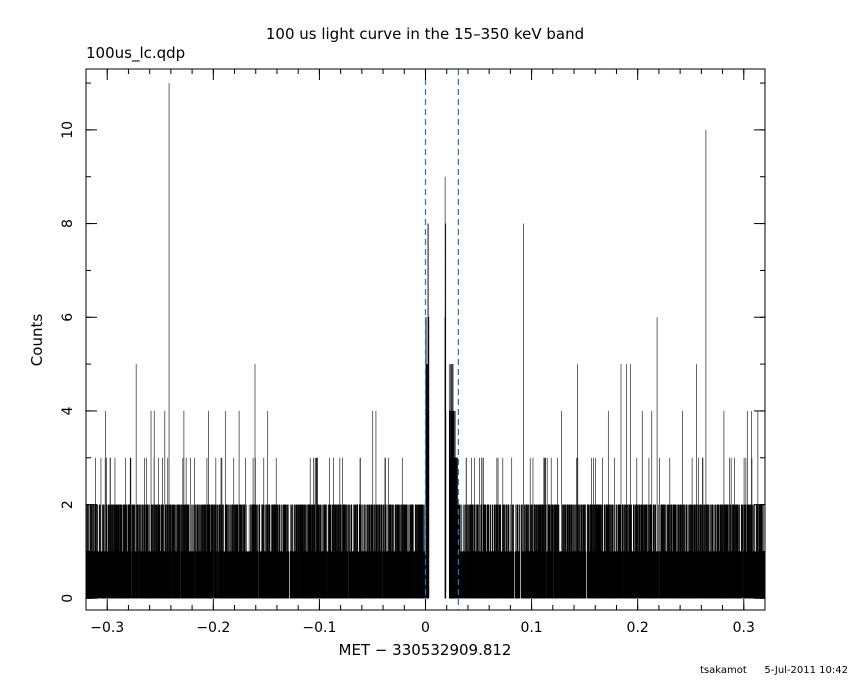 The width and height of the screenshot is (850, 680). I want to click on marker-lines, so click(441, 339).